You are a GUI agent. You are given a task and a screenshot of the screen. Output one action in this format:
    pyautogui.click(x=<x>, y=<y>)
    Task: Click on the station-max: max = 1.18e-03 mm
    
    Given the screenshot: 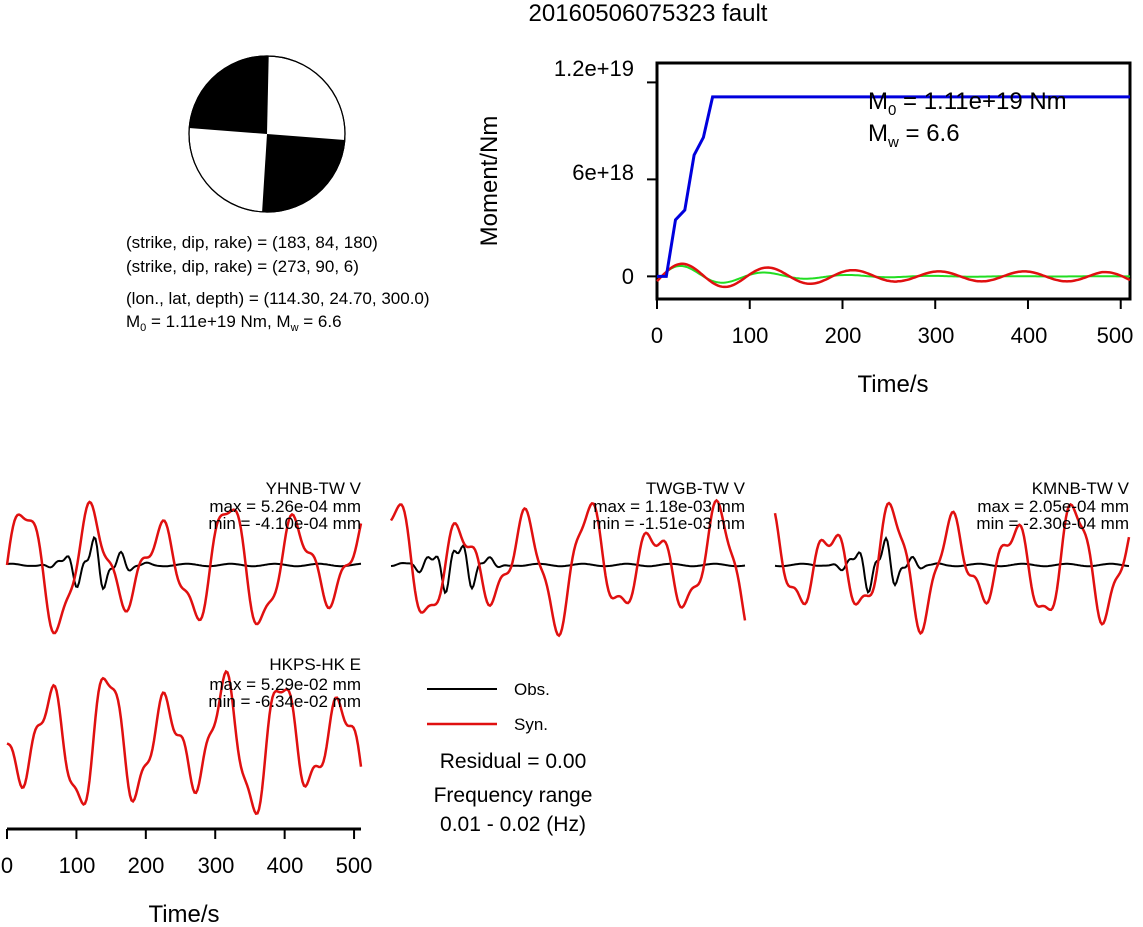 What is the action you would take?
    pyautogui.click(x=669, y=506)
    